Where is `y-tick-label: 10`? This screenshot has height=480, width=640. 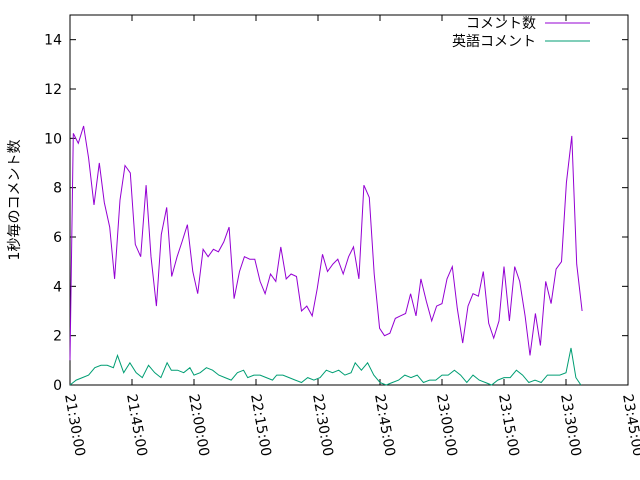
y-tick-label: 10 is located at coordinates (53, 139).